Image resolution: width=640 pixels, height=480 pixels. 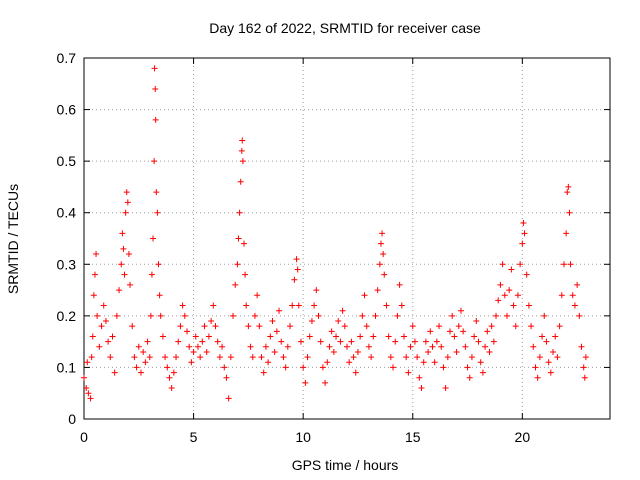 I want to click on y-axis-label: SRMTID / TECUs, so click(x=13, y=239).